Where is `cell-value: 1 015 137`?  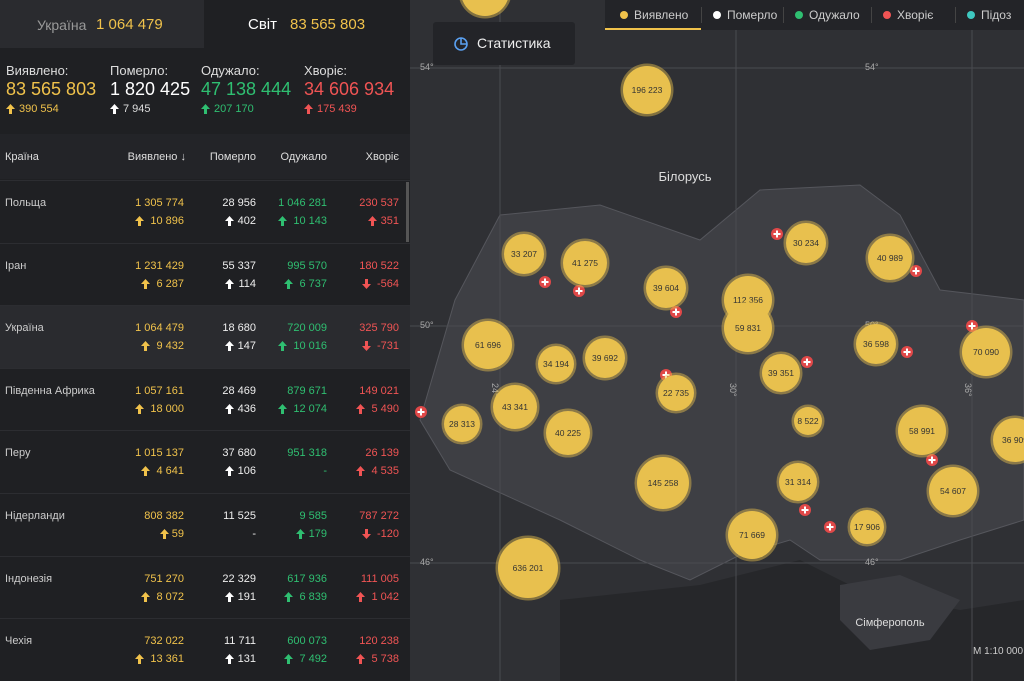 cell-value: 1 015 137 is located at coordinates (159, 453).